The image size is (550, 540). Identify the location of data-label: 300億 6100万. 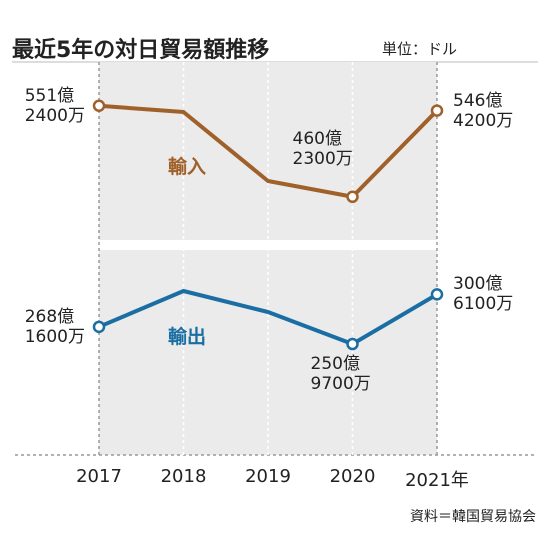
(483, 294).